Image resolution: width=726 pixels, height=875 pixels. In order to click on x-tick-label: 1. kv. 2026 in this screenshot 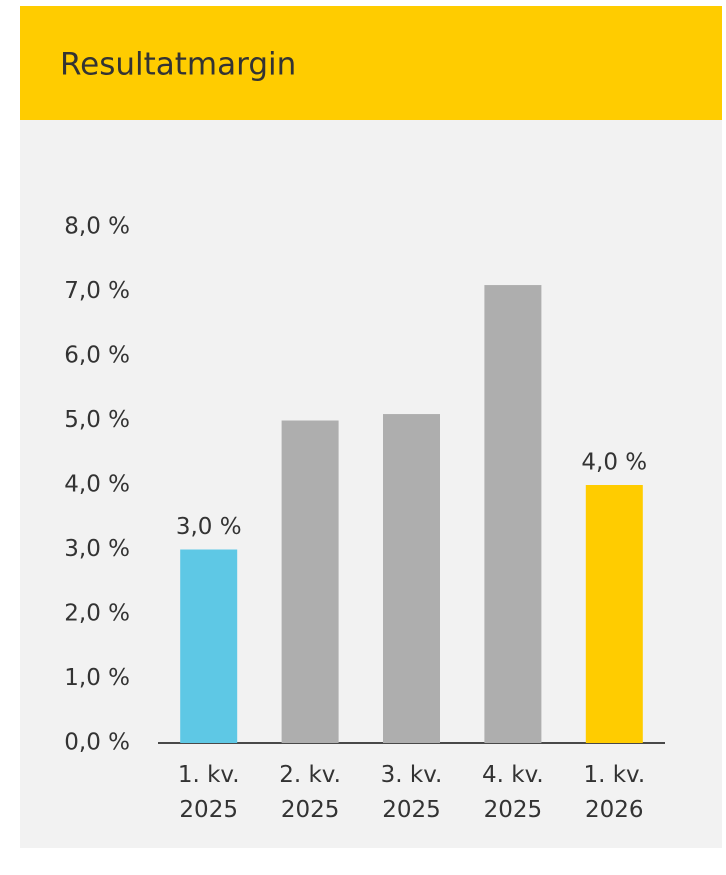, I will do `click(614, 792)`.